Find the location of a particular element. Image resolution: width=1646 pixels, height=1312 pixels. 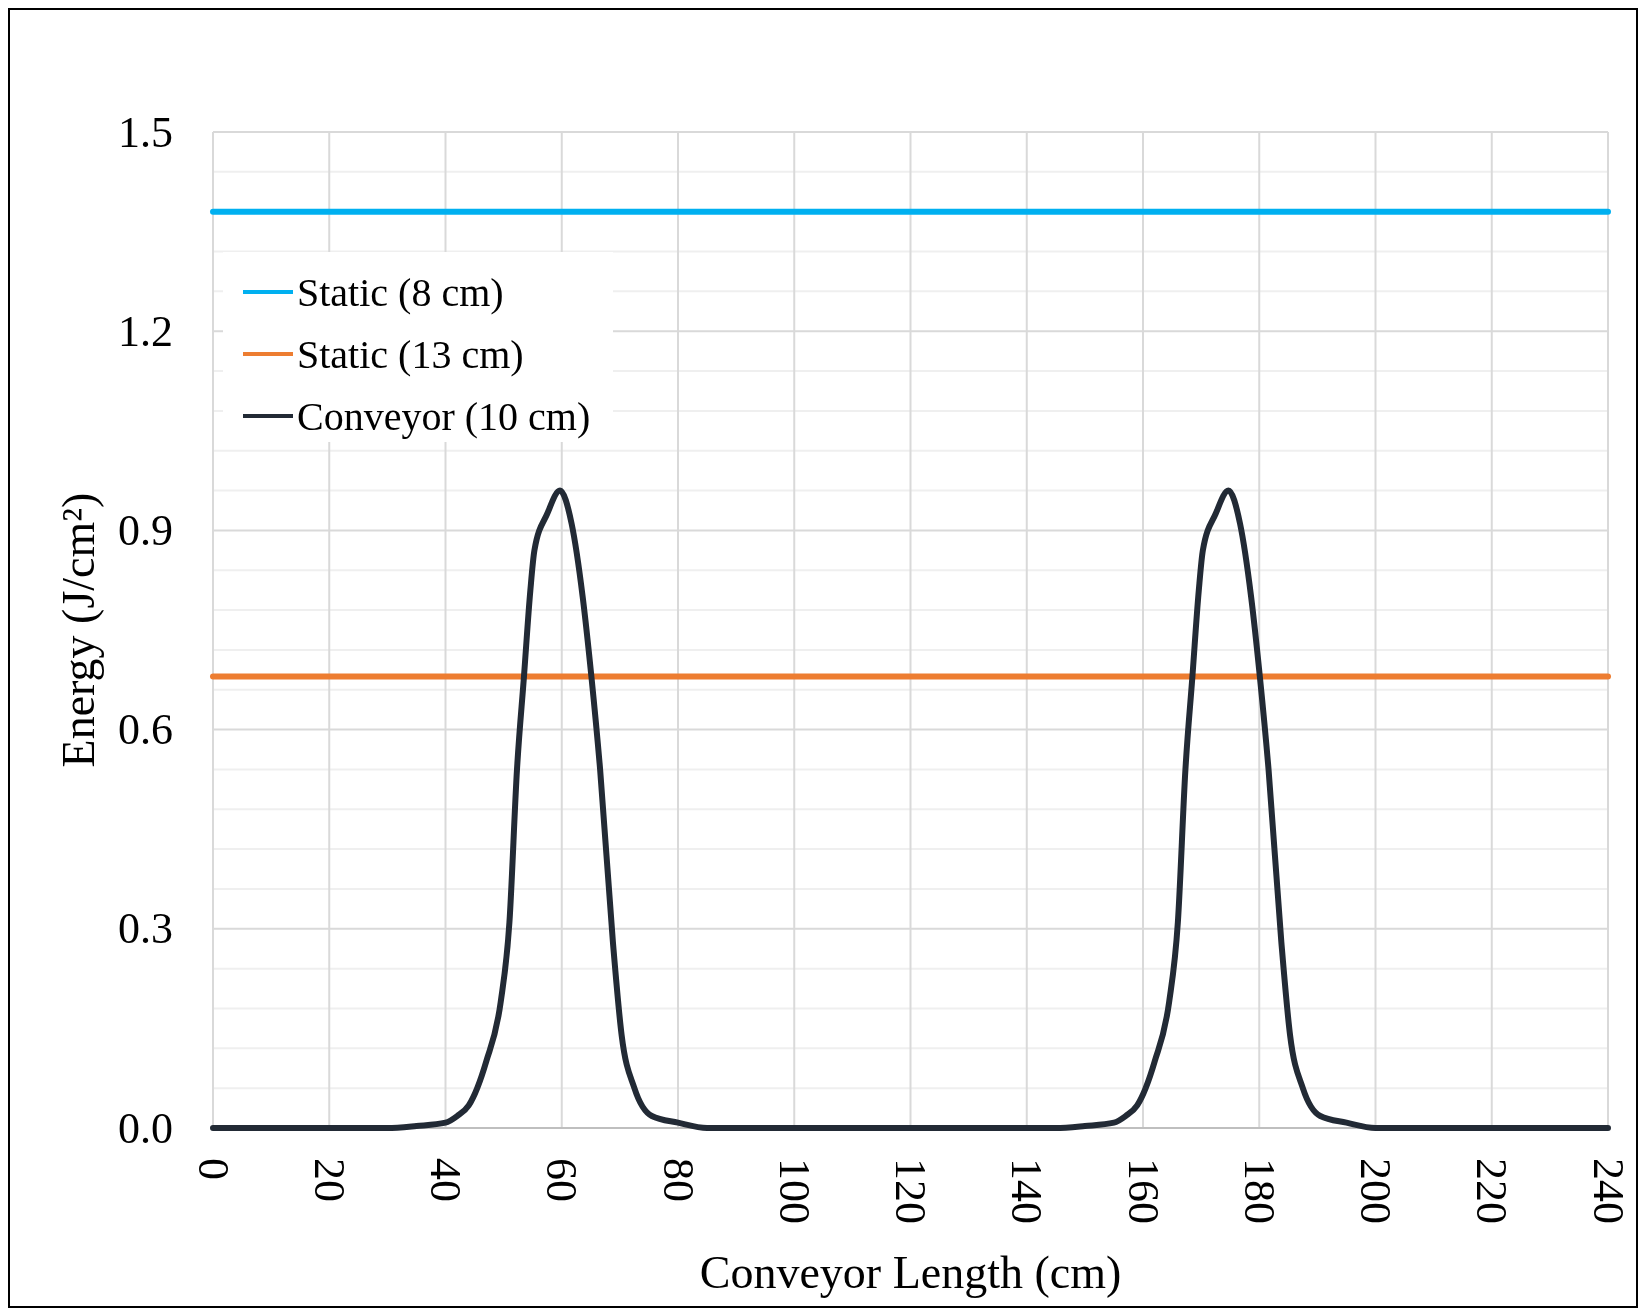

y-tick-label: 0.3 is located at coordinates (145, 929).